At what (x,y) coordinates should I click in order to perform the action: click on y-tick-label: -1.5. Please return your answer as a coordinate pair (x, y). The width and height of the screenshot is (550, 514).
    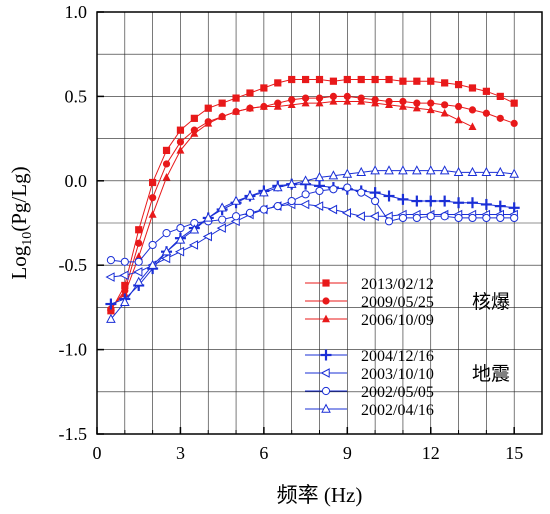
    Looking at the image, I should click on (73, 434).